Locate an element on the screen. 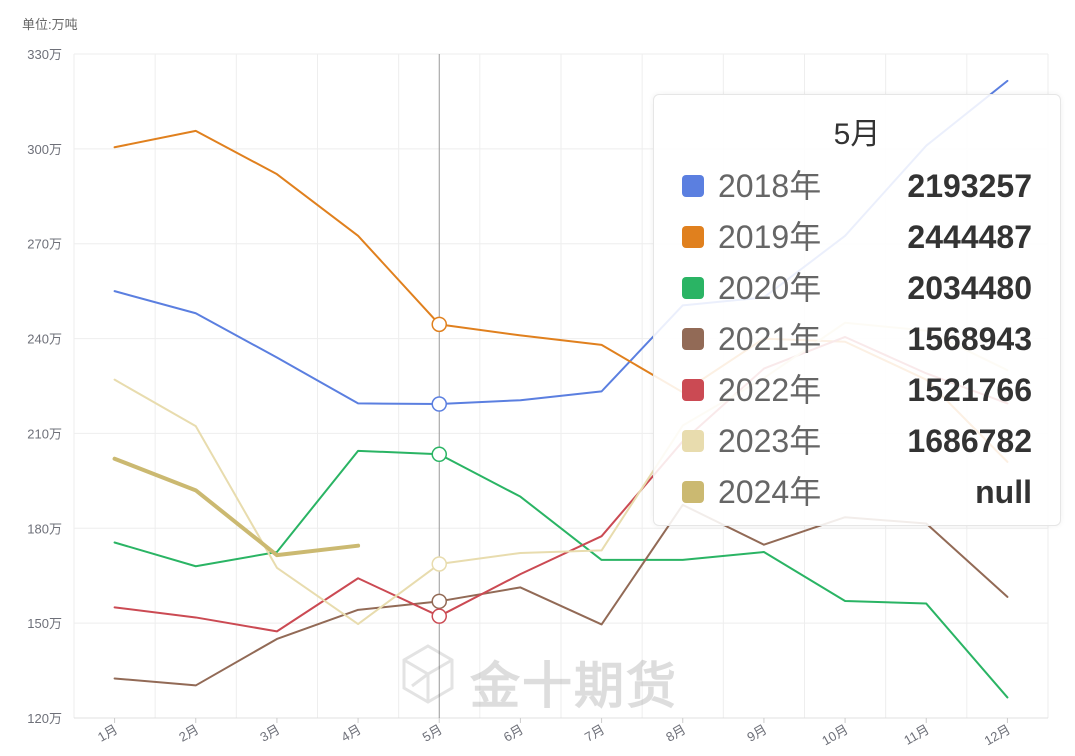 The image size is (1075, 756). y-axis-unit-label: 单位:万吨 is located at coordinates (50, 24).